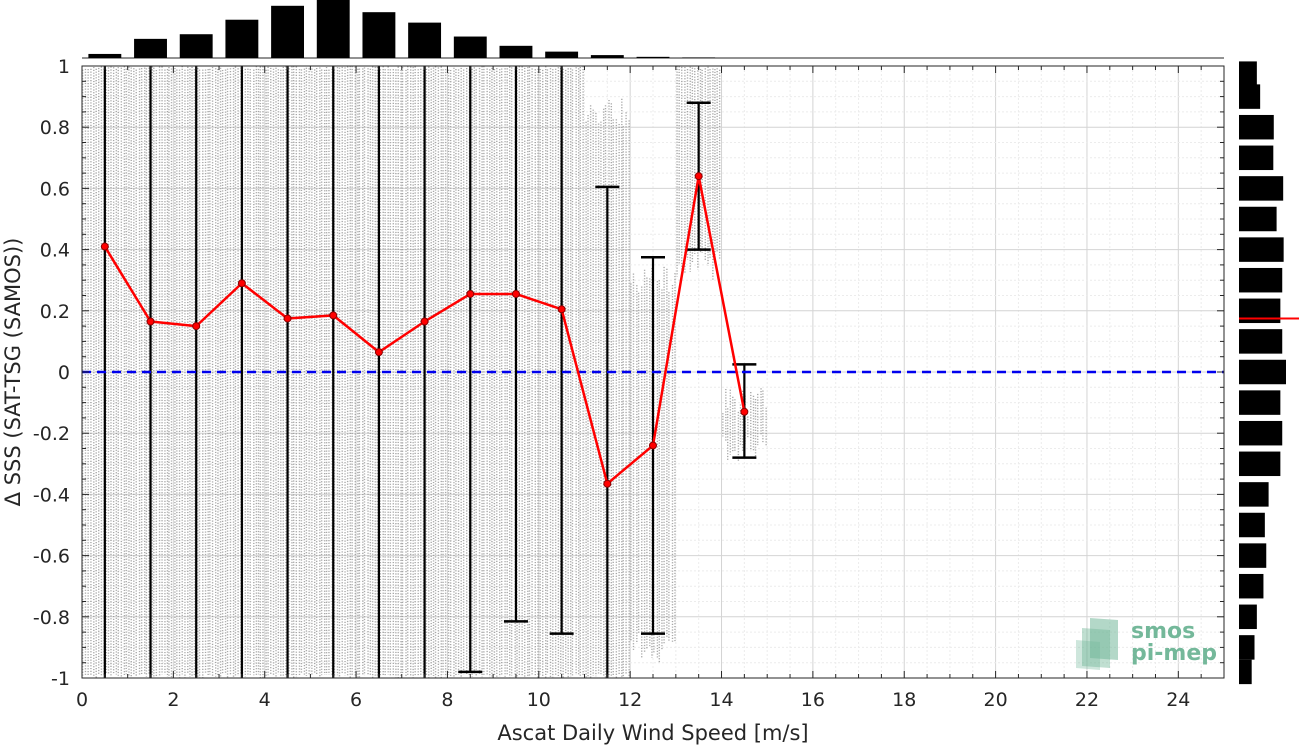 The height and width of the screenshot is (747, 1299). Describe the element at coordinates (60, 679) in the screenshot. I see `y-tick-label: -1` at that location.